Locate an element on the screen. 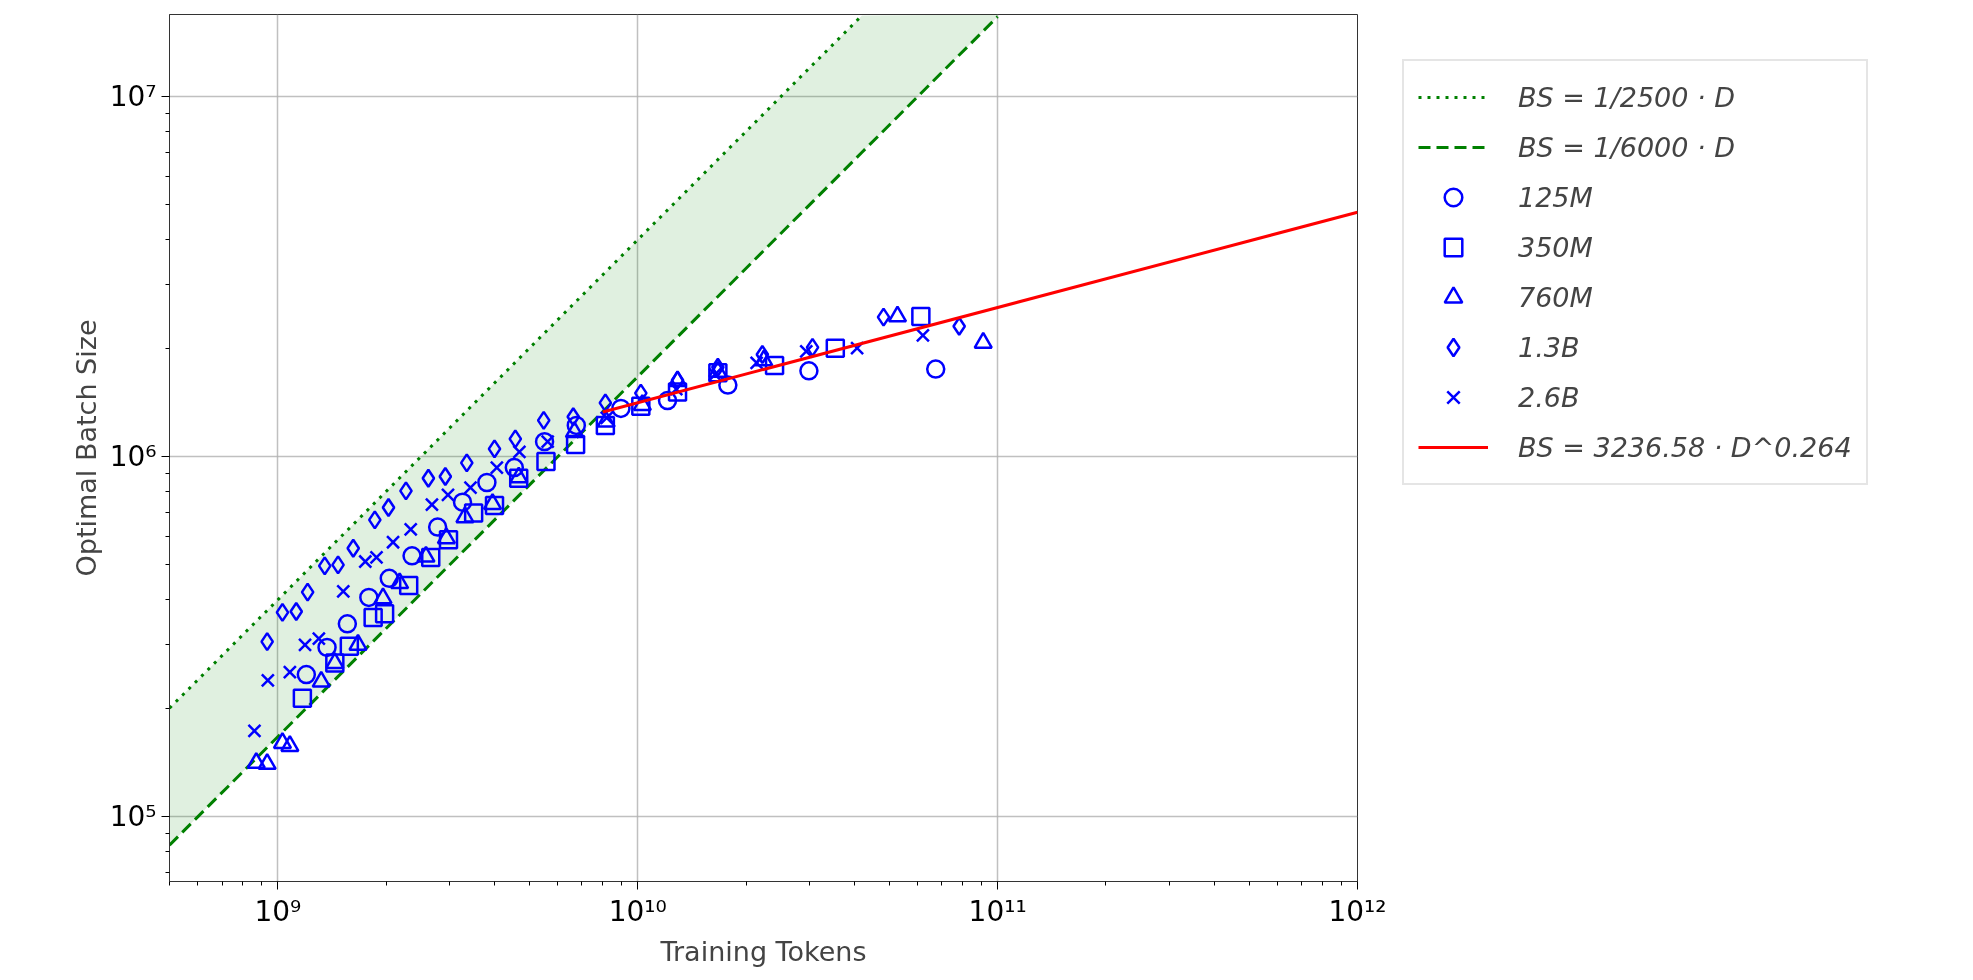 The height and width of the screenshot is (980, 1973). y-tick-label: 10⁶ is located at coordinates (133, 457).